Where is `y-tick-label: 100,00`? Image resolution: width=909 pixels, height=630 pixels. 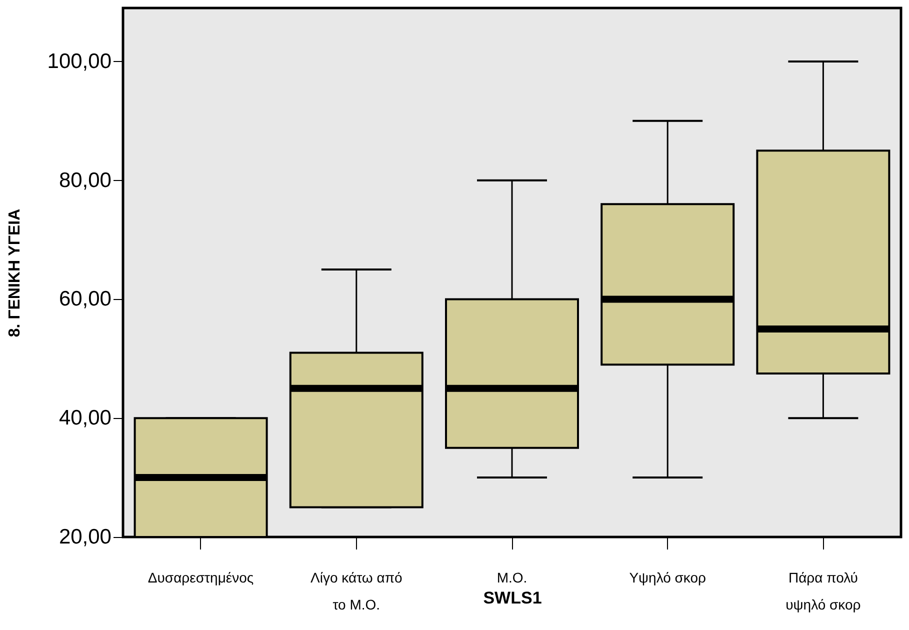
y-tick-label: 100,00 is located at coordinates (79, 61).